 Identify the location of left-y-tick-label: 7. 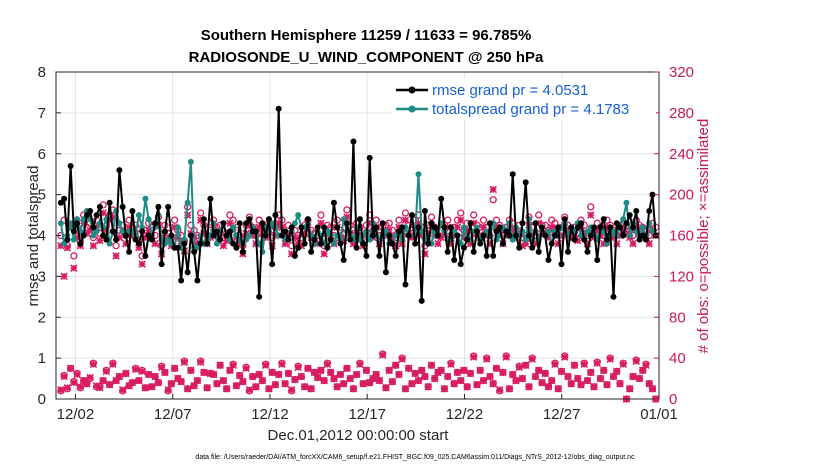
(42, 113).